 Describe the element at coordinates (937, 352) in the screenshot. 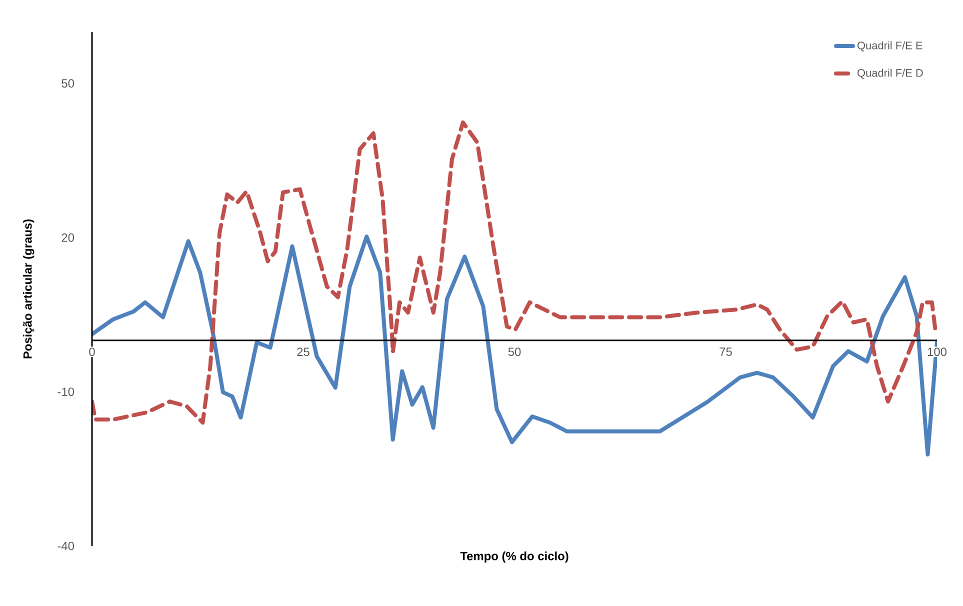

I see `x-tick-label: 100` at that location.